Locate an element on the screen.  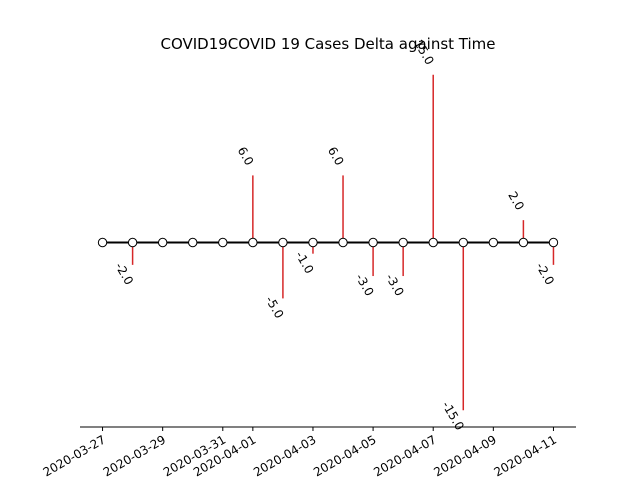
markers-group is located at coordinates (328, 242).